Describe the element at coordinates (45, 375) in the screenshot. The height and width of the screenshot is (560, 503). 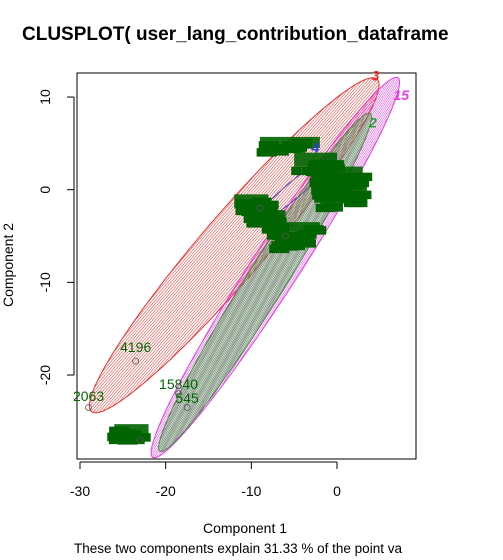
I see `y-tick-label: -20` at that location.